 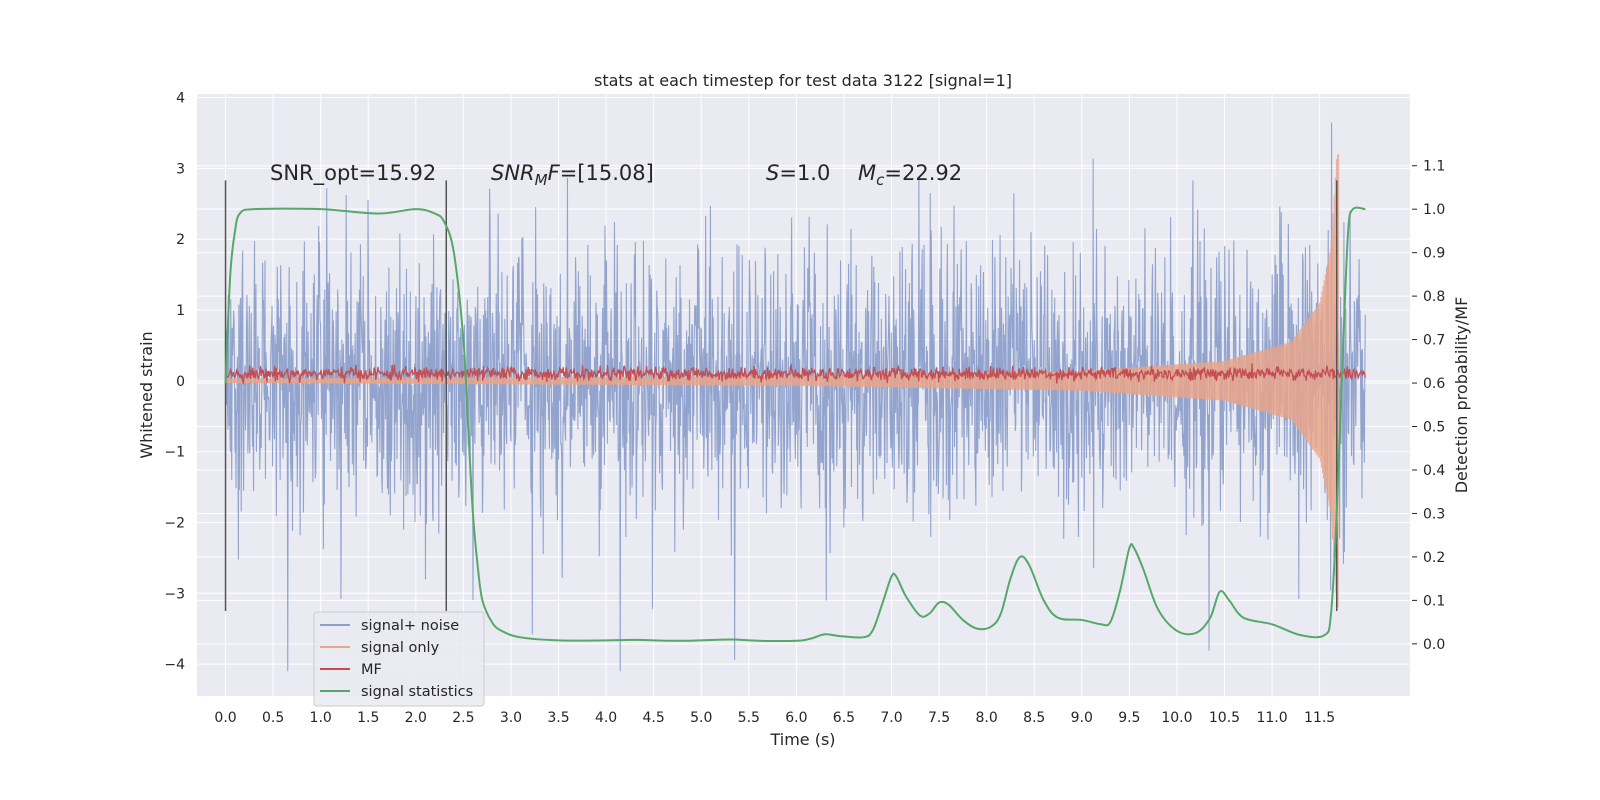 I want to click on y2-tick-label: 0.3, so click(x=1434, y=514).